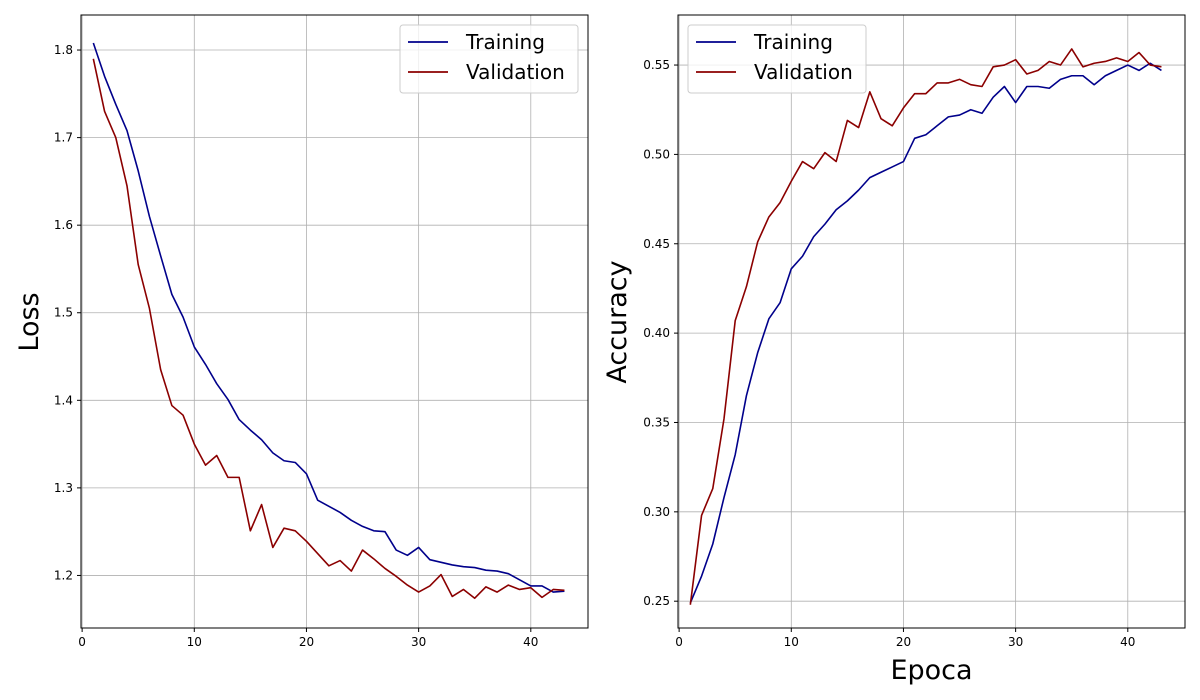  What do you see at coordinates (63, 50) in the screenshot?
I see `y-tick-label: 1.8` at bounding box center [63, 50].